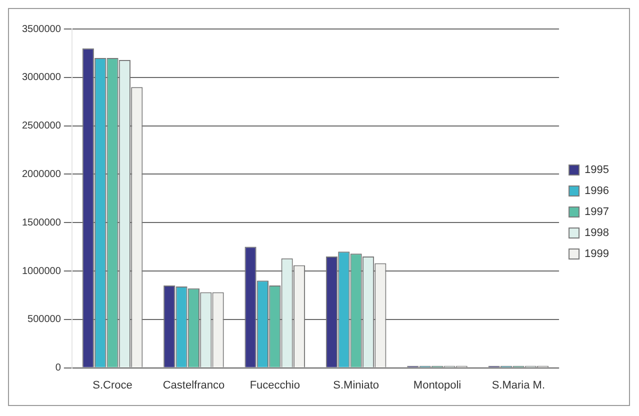 The image size is (639, 416). What do you see at coordinates (437, 385) in the screenshot?
I see `x-tick-label: Montopoli` at bounding box center [437, 385].